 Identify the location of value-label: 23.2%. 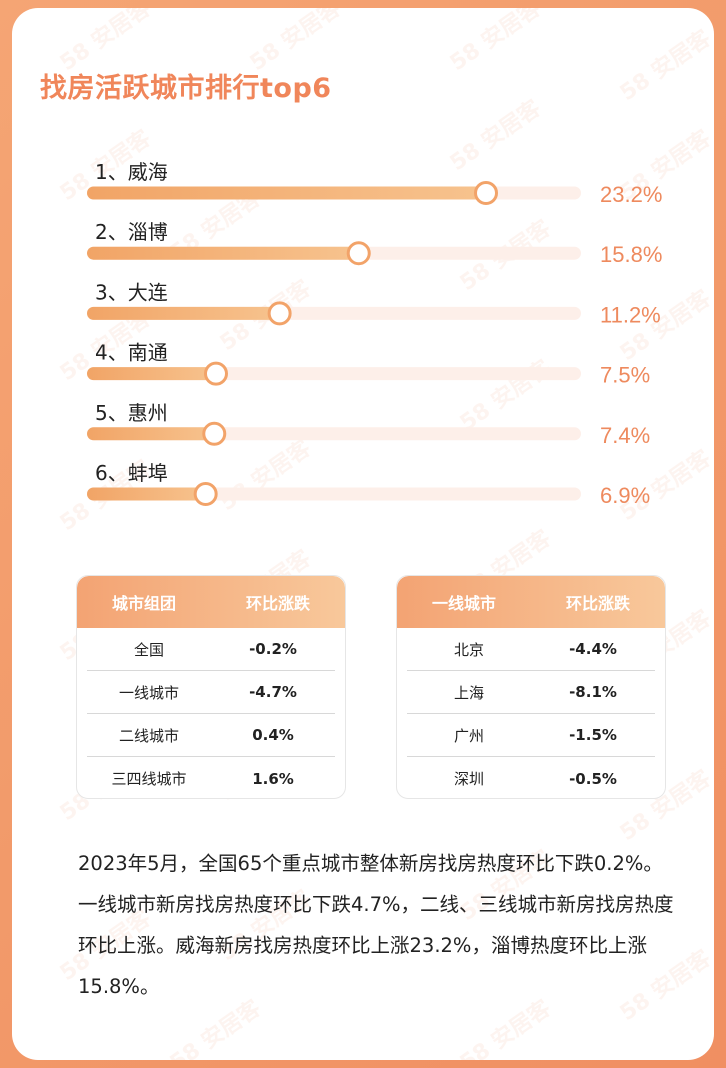
(631, 194).